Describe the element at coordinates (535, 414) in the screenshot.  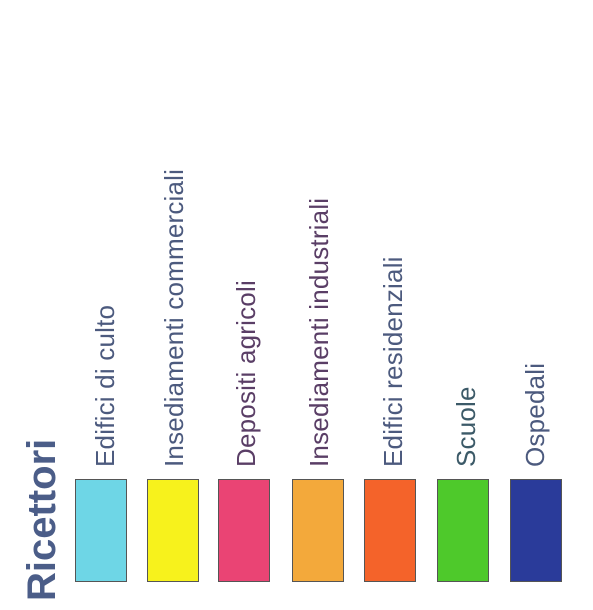
I see `legend-label: Ospedali` at that location.